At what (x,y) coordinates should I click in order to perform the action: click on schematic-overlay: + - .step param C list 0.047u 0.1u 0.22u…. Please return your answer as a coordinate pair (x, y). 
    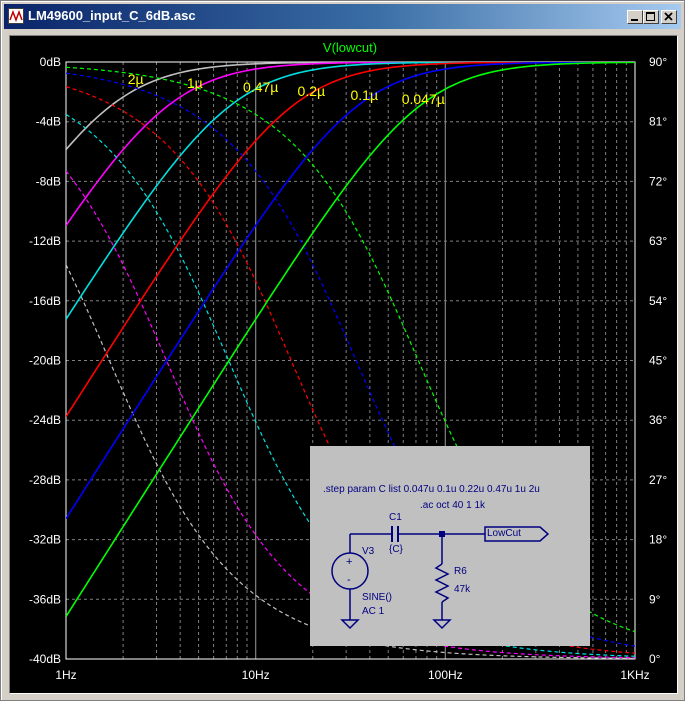
    Looking at the image, I should click on (450, 546).